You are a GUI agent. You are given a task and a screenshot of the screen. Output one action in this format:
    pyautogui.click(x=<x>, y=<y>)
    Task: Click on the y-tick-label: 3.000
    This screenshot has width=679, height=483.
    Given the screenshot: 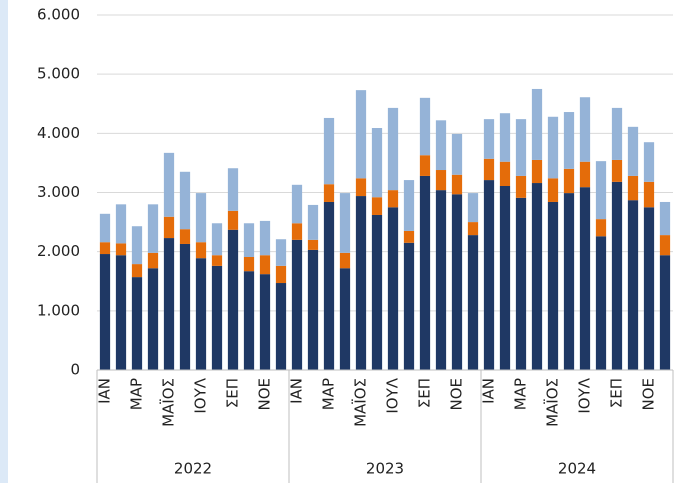 What is the action you would take?
    pyautogui.click(x=58, y=192)
    